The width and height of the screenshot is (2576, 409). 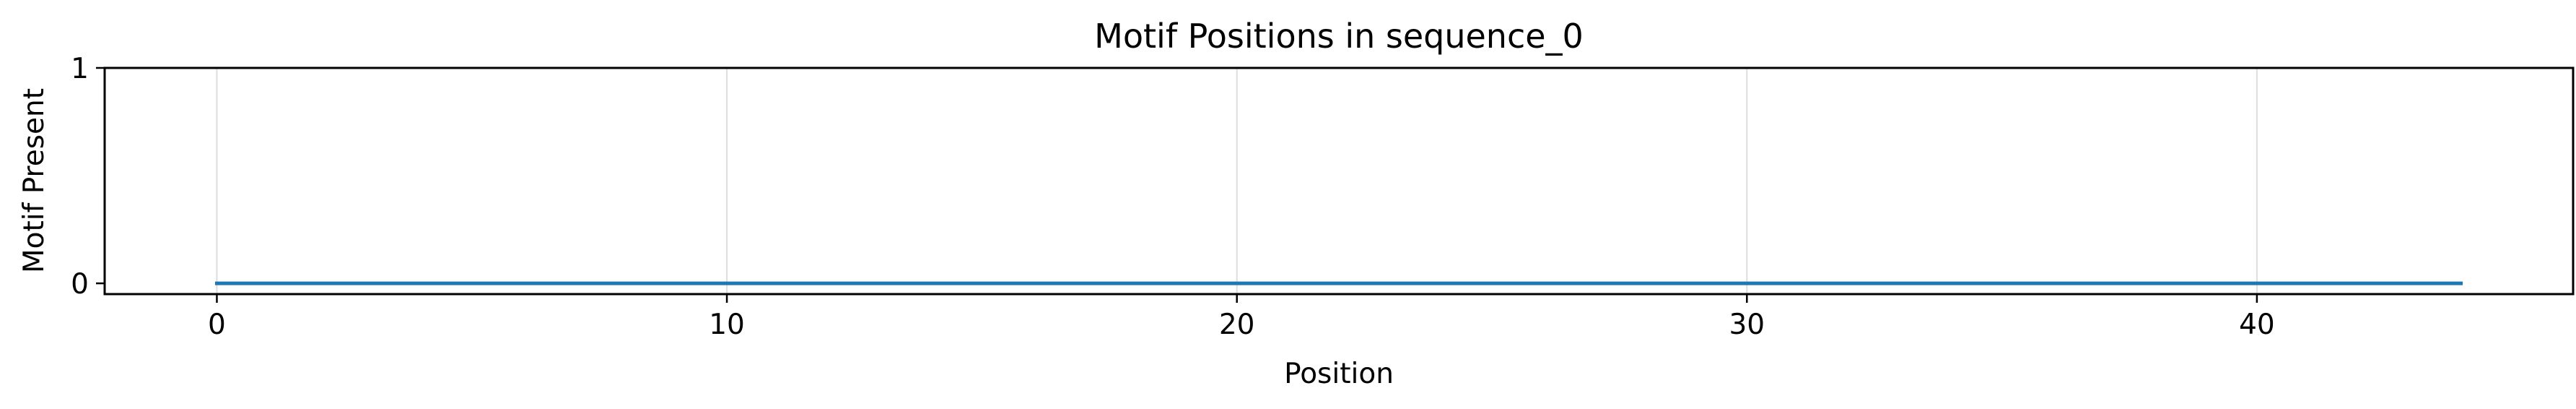 What do you see at coordinates (34, 181) in the screenshot?
I see `y-axis-label: Motif Present` at bounding box center [34, 181].